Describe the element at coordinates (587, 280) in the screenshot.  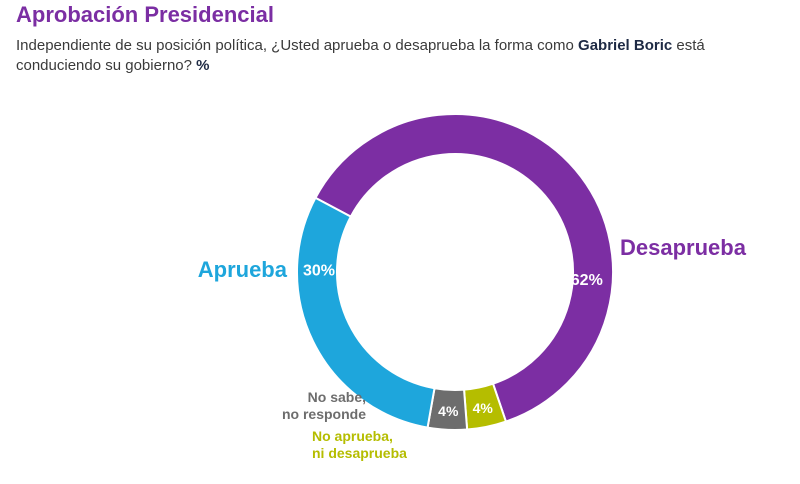
I see `donut-value-label: 62%` at that location.